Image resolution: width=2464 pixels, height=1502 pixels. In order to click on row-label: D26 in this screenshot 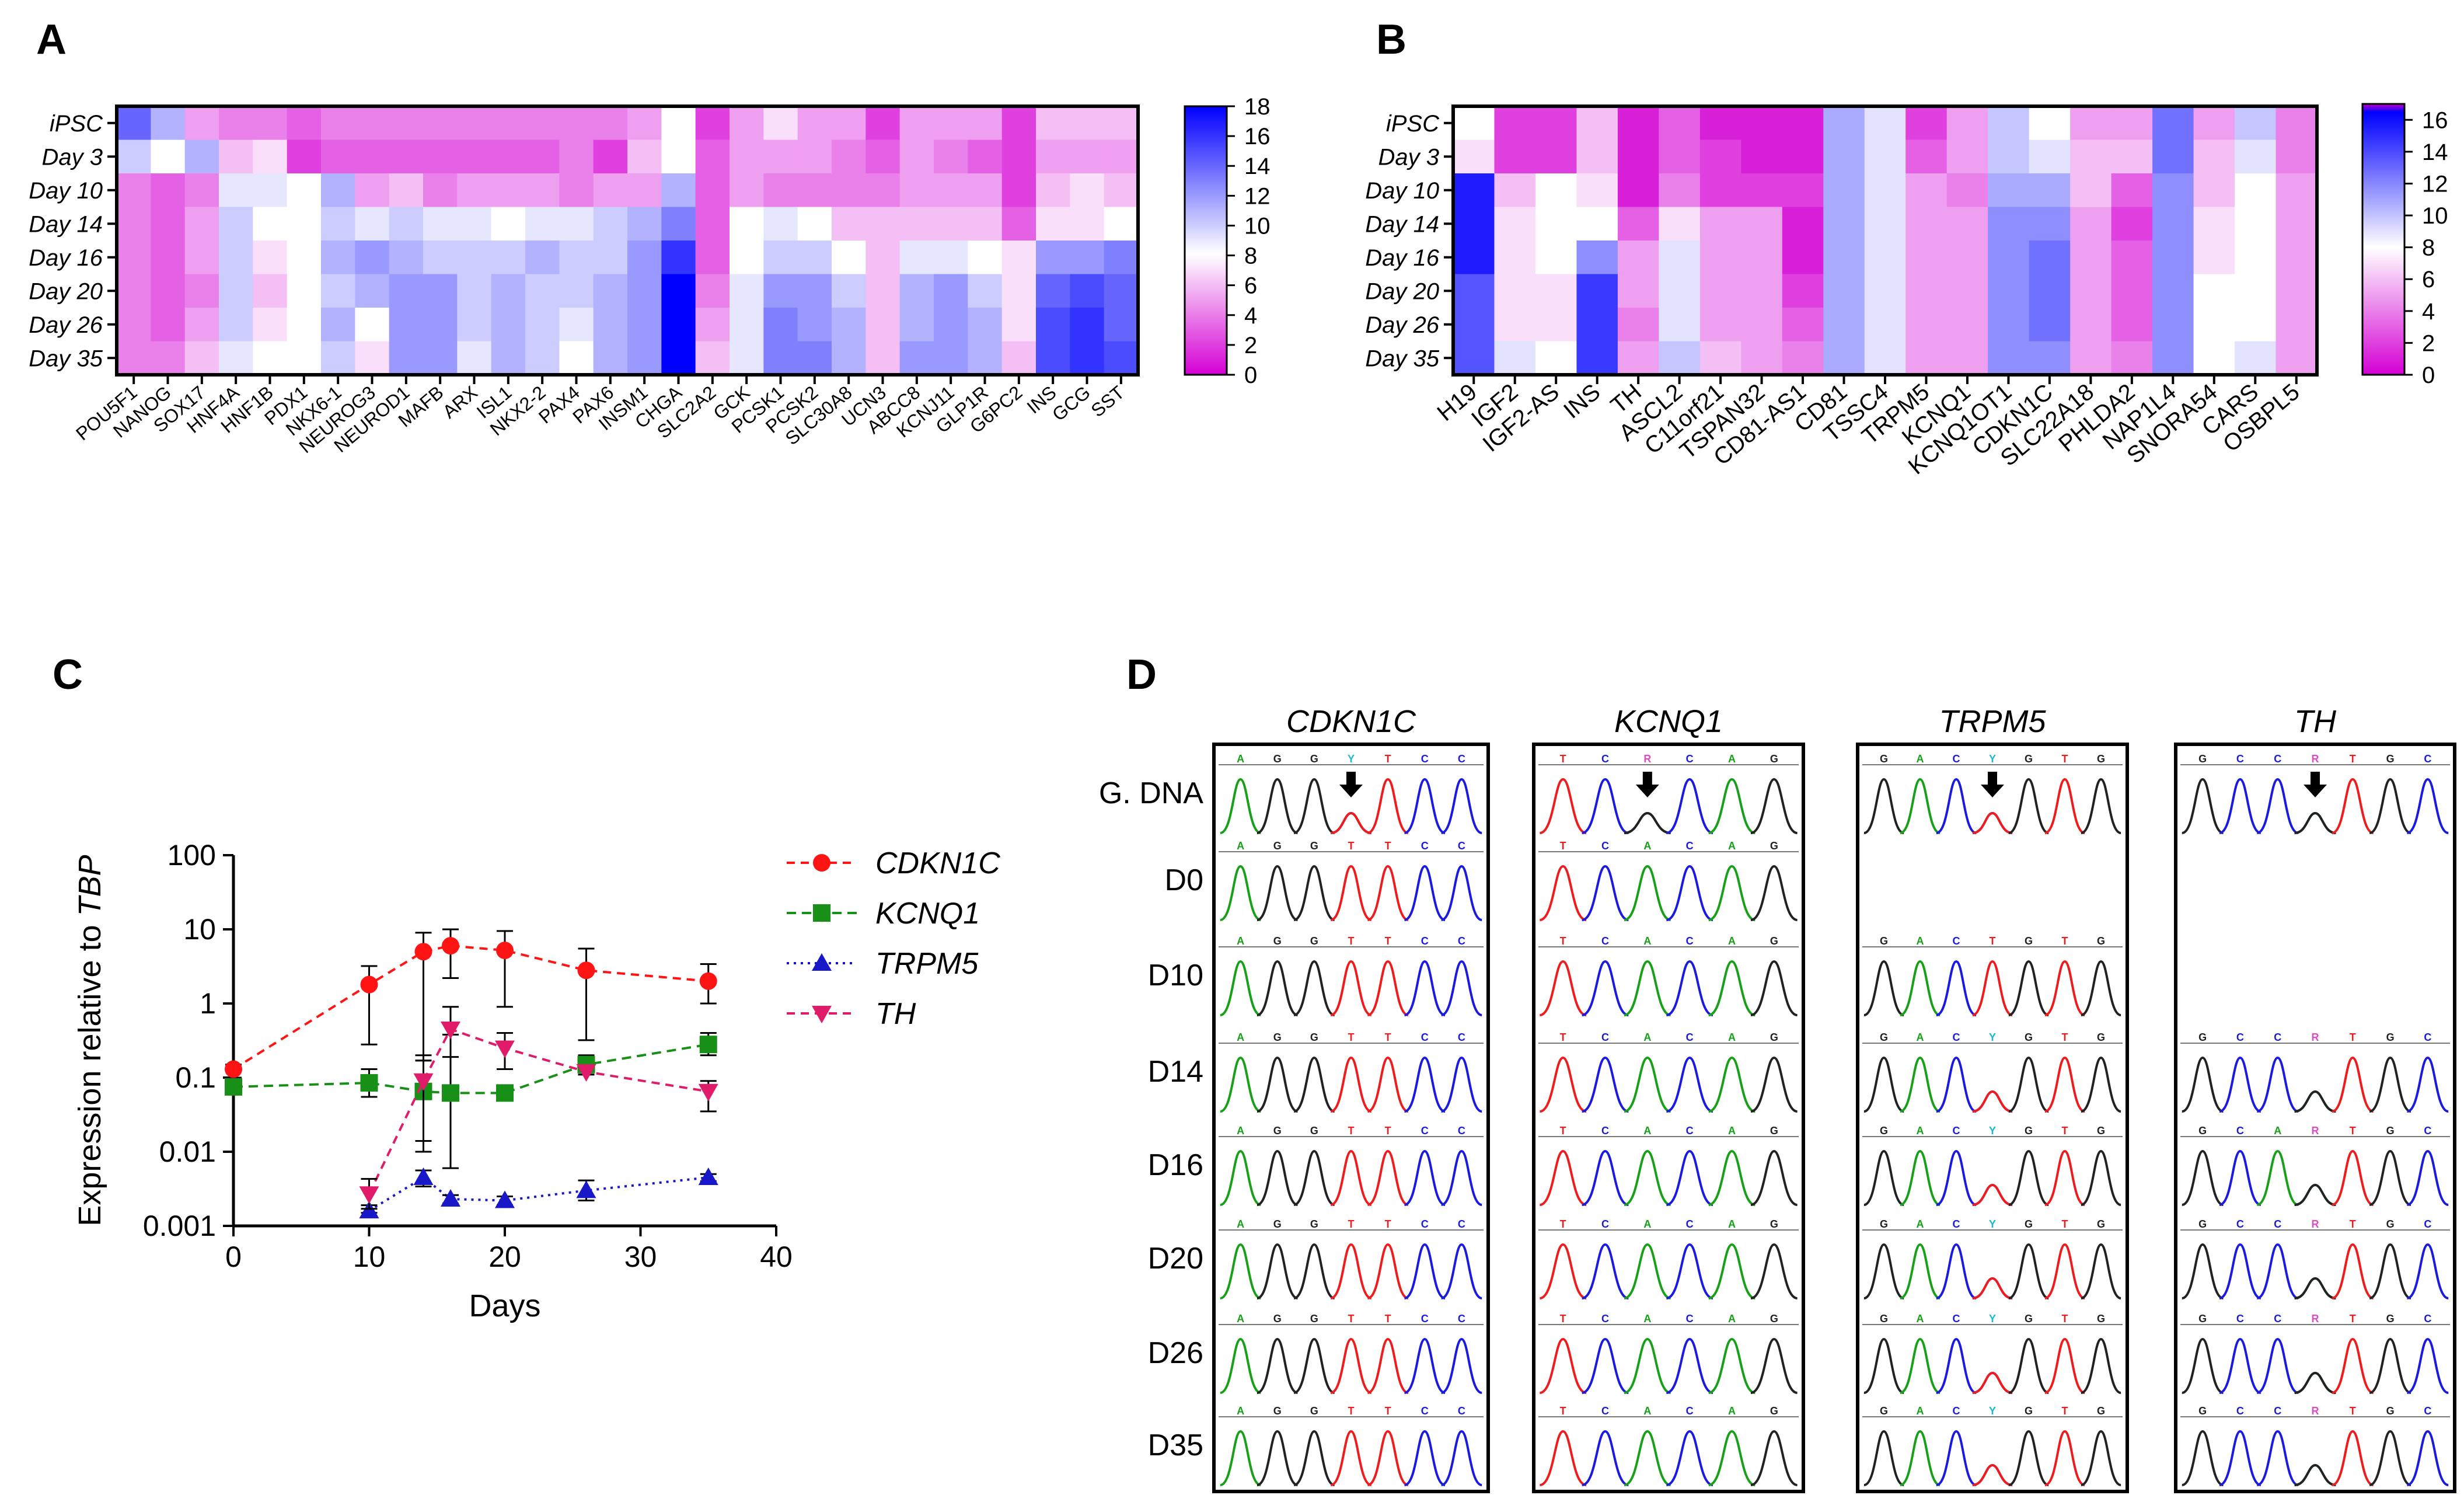, I will do `click(1175, 1353)`.